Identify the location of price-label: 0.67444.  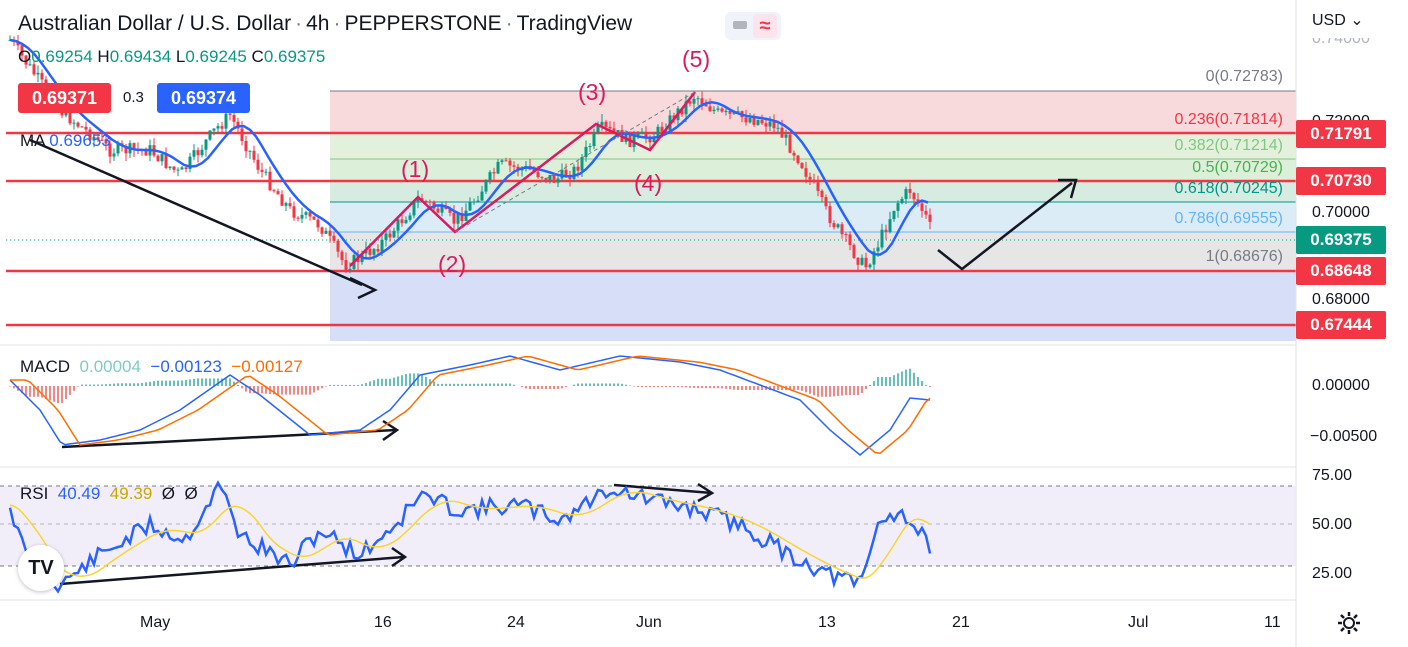
(1341, 325).